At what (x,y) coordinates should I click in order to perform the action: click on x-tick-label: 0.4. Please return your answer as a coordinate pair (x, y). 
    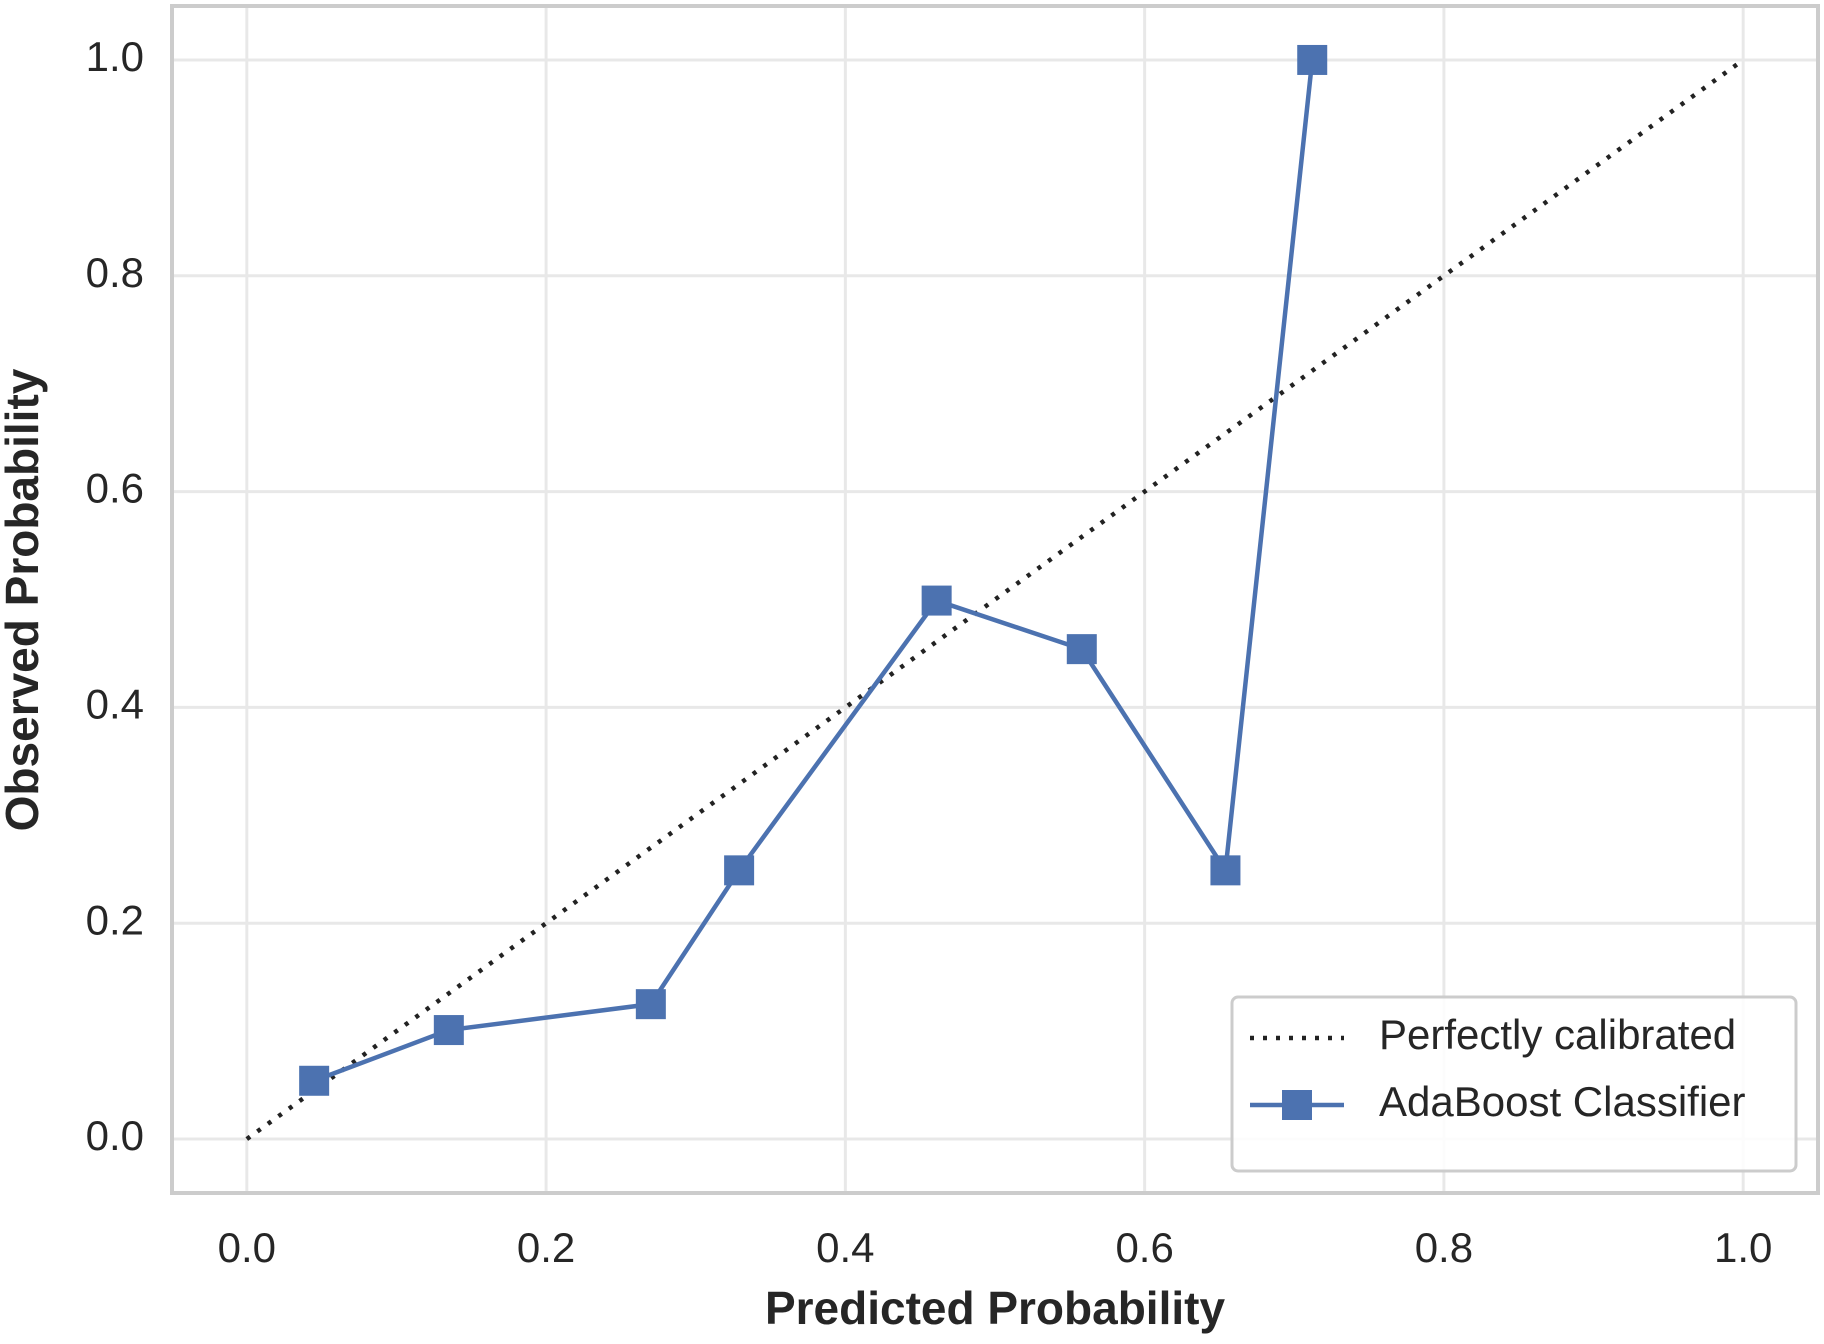
    Looking at the image, I should click on (845, 1247).